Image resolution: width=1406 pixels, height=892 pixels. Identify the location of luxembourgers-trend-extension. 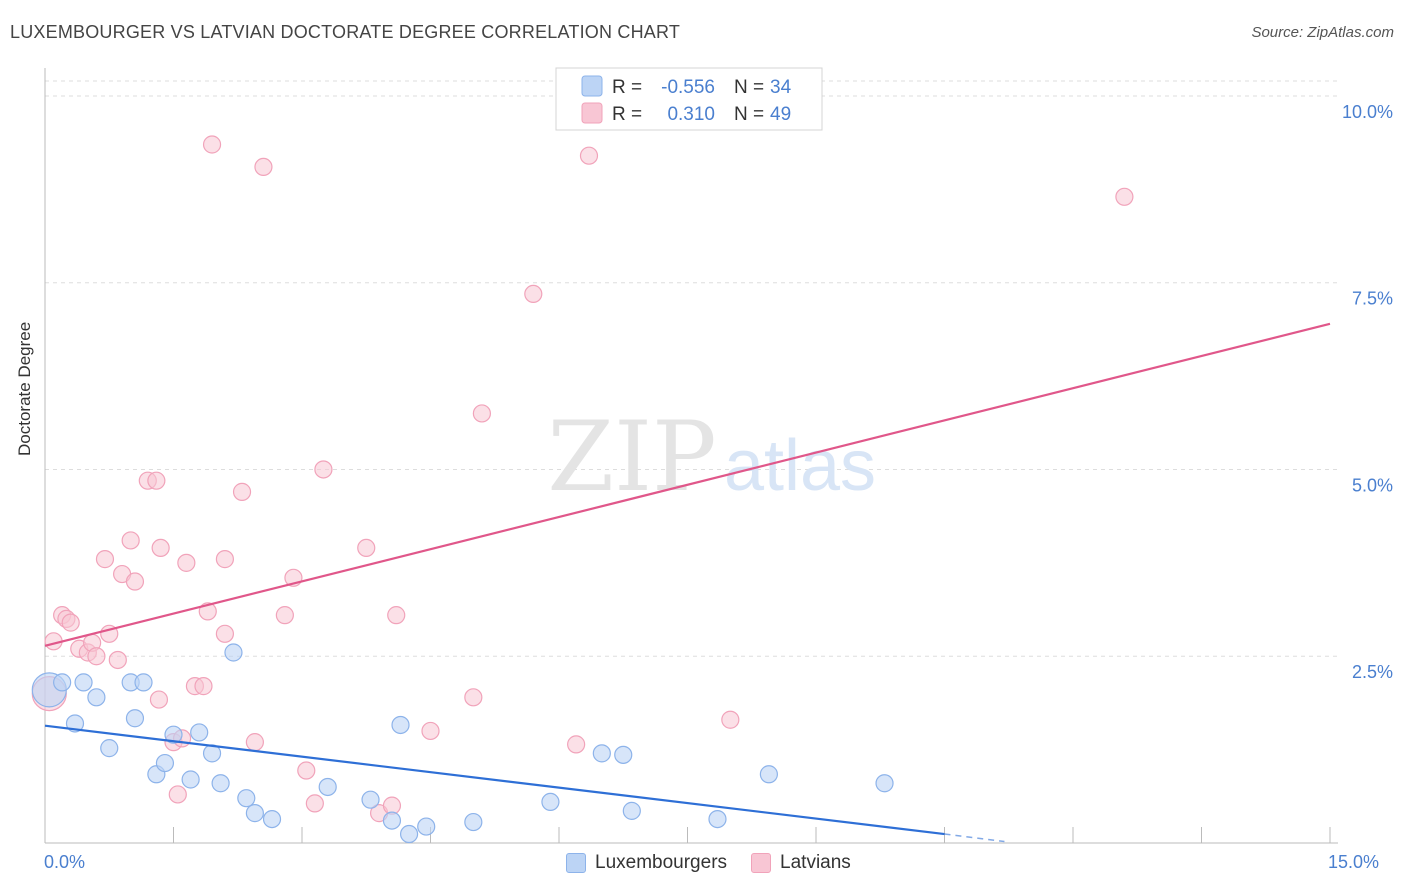
(974, 838).